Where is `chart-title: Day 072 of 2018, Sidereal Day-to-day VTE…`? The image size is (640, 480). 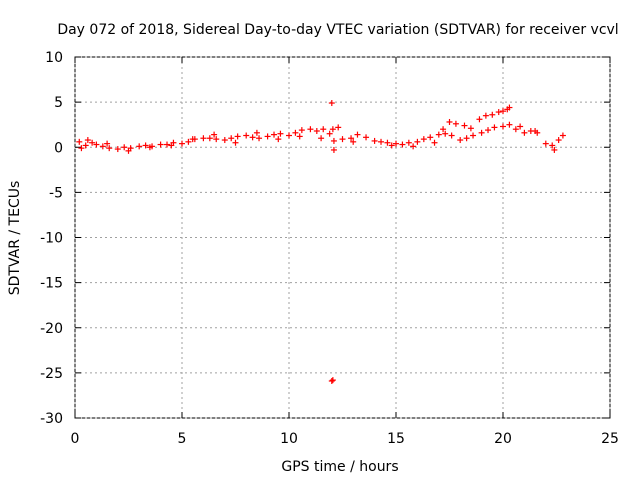
chart-title: Day 072 of 2018, Sidereal Day-to-day VTE… is located at coordinates (337, 30).